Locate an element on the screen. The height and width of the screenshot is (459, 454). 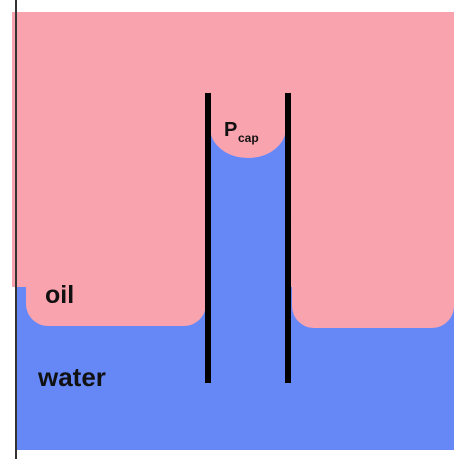
oil-left-meniscus is located at coordinates (116, 263).